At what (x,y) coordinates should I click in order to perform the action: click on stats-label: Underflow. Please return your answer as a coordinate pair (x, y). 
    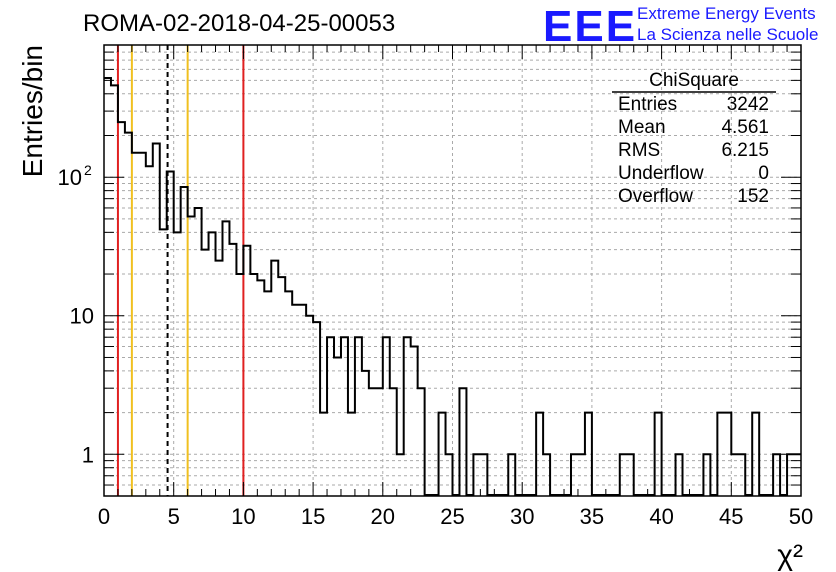
    Looking at the image, I should click on (661, 173).